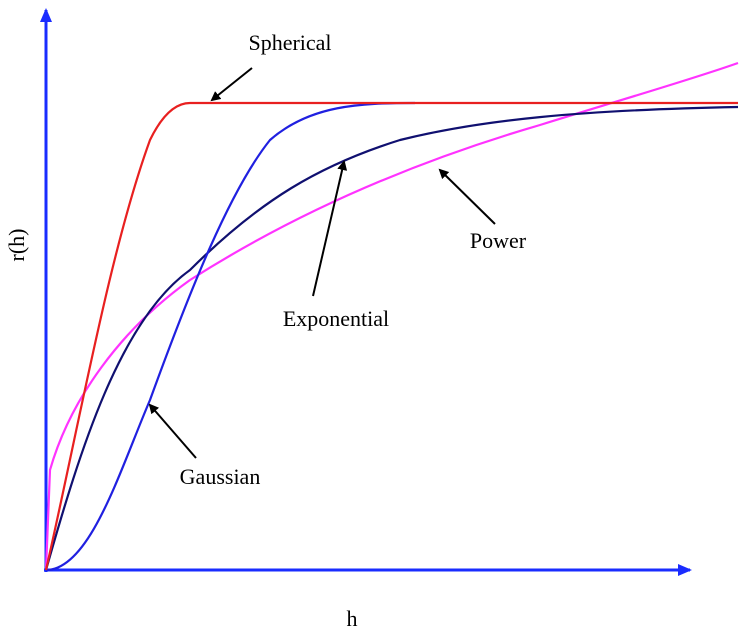 Image resolution: width=745 pixels, height=634 pixels. What do you see at coordinates (330, 228) in the screenshot?
I see `exponential-arrow` at bounding box center [330, 228].